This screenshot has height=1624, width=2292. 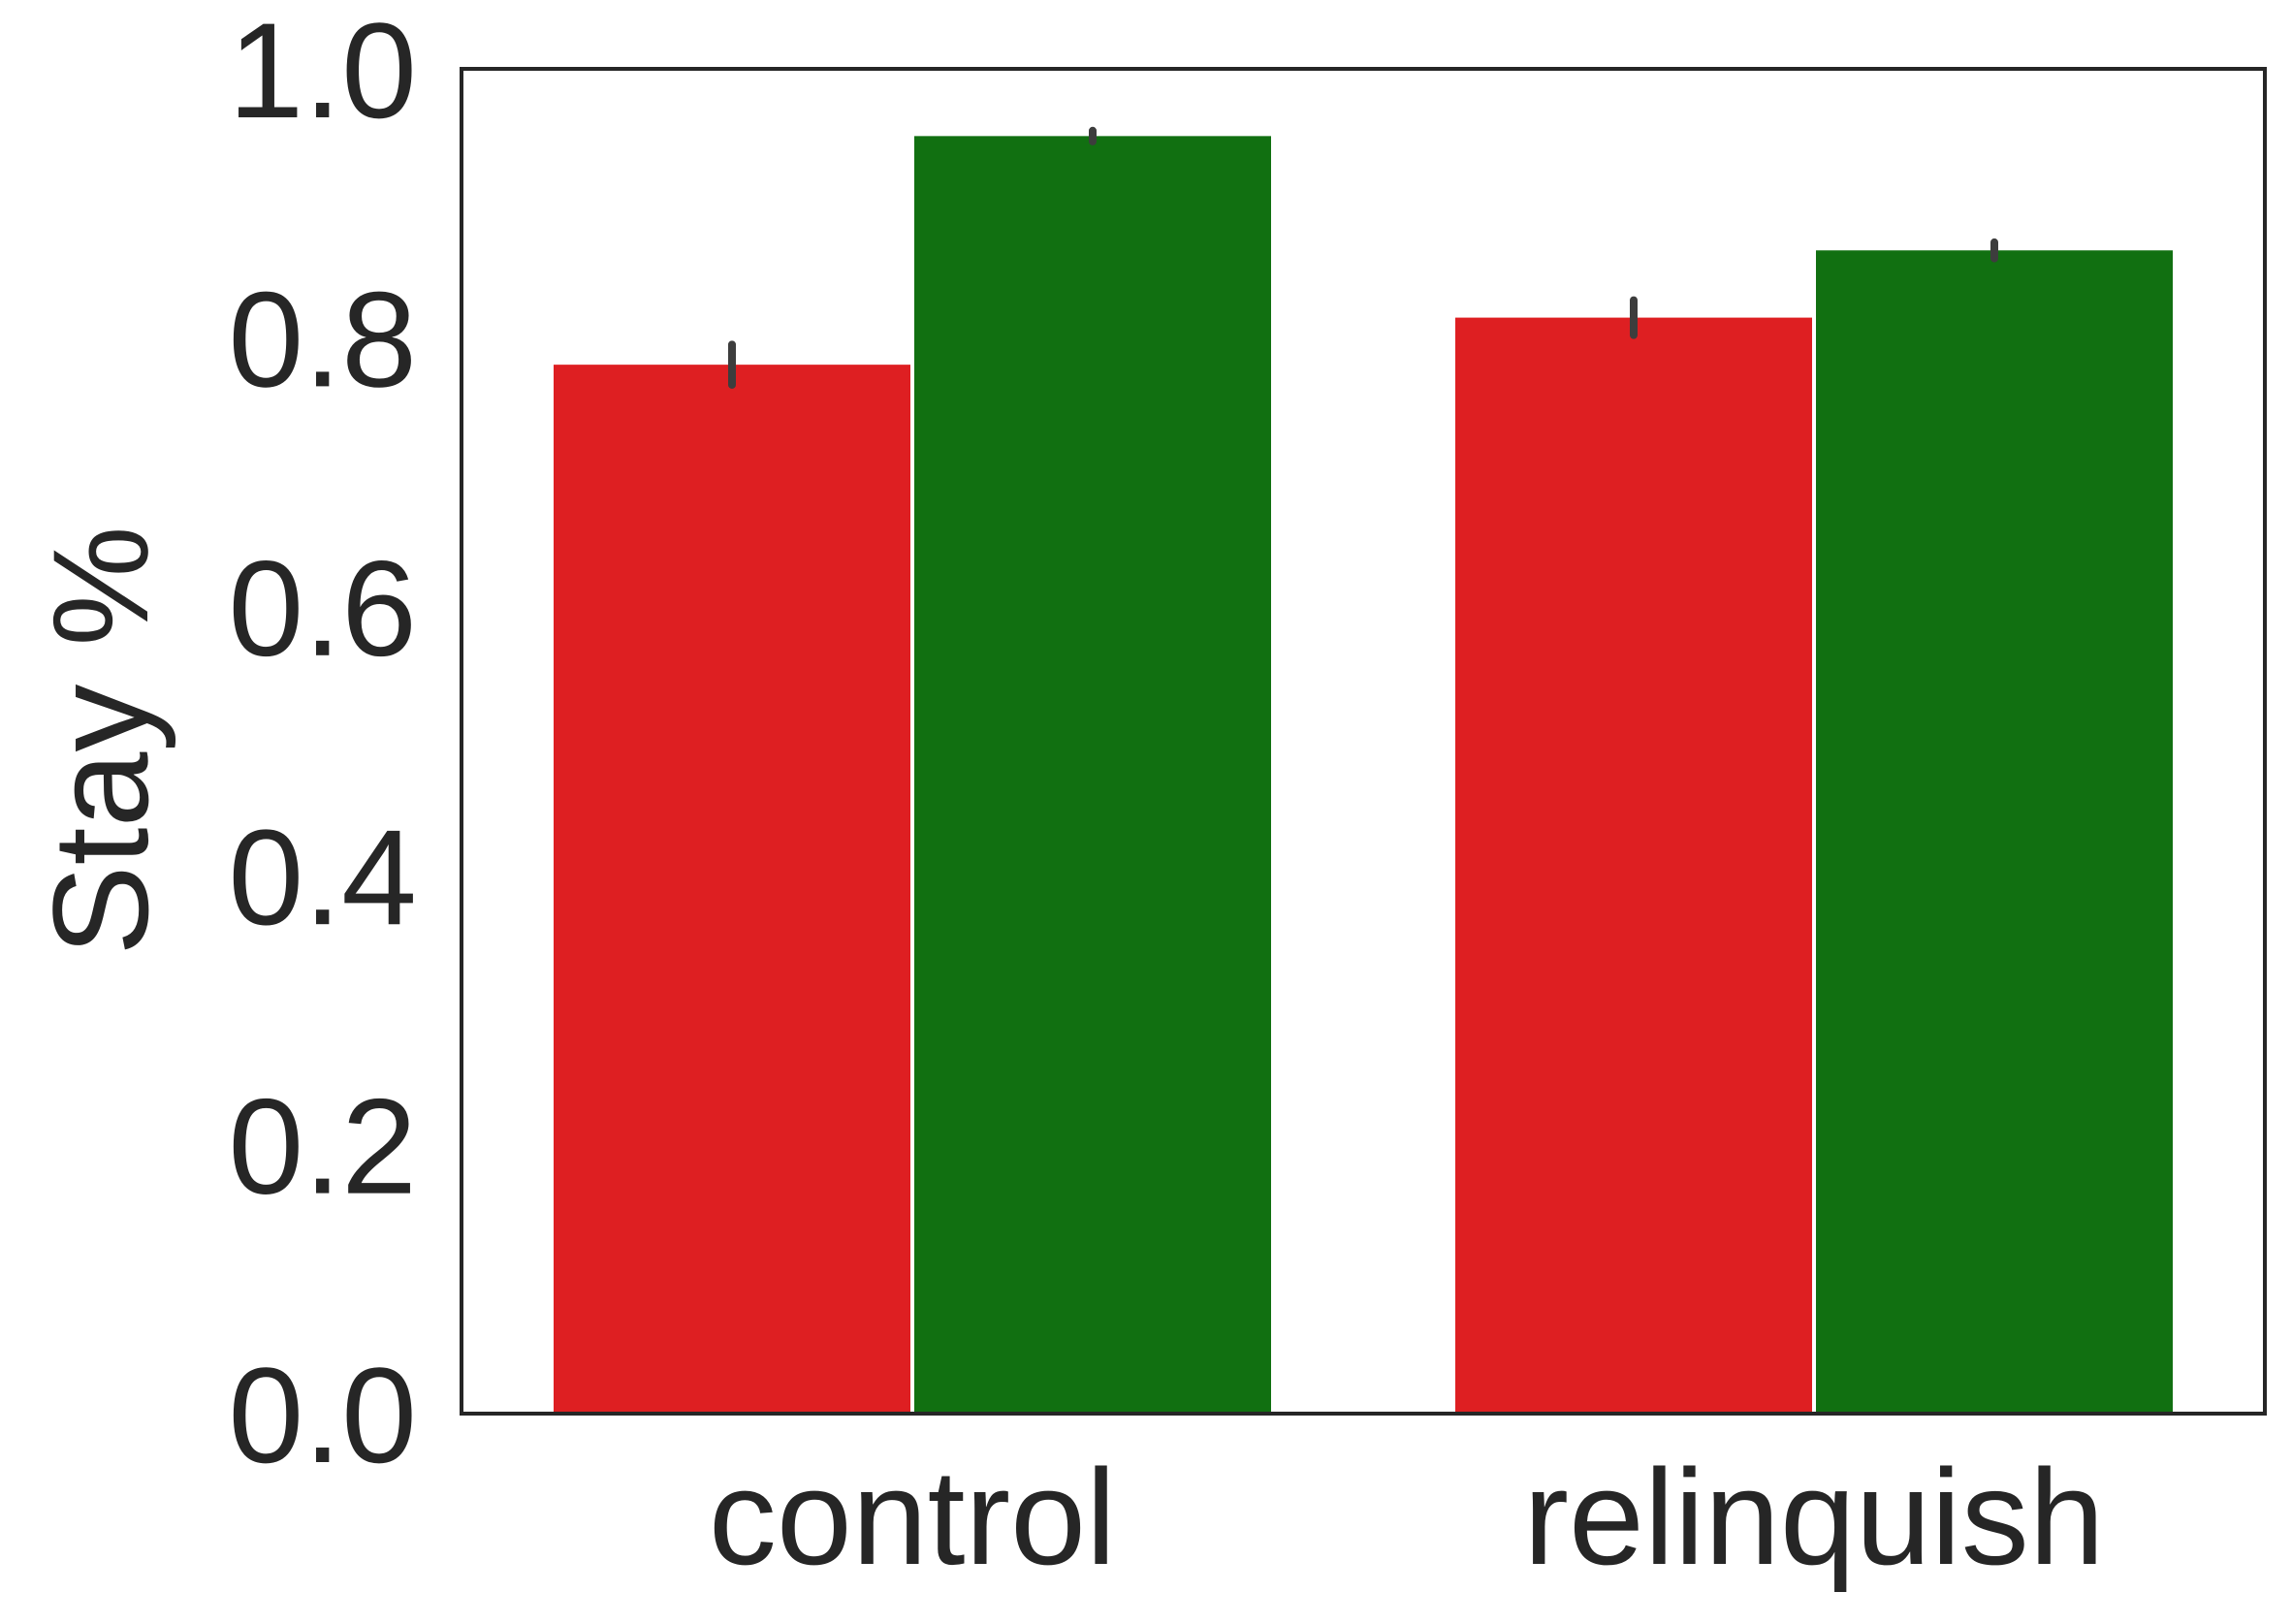 What do you see at coordinates (322, 877) in the screenshot?
I see `y-tick-label-2: 0.4` at bounding box center [322, 877].